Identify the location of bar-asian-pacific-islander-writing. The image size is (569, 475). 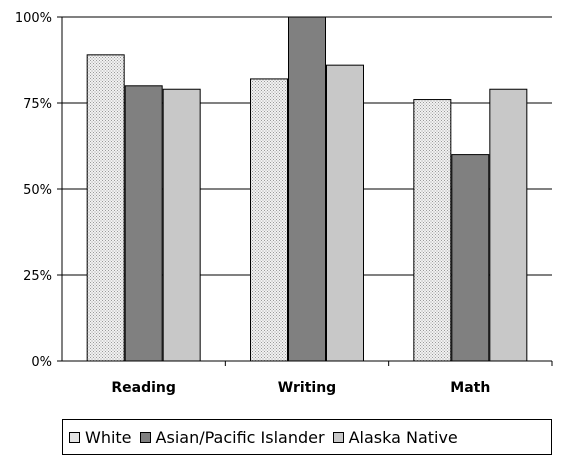
(307, 189).